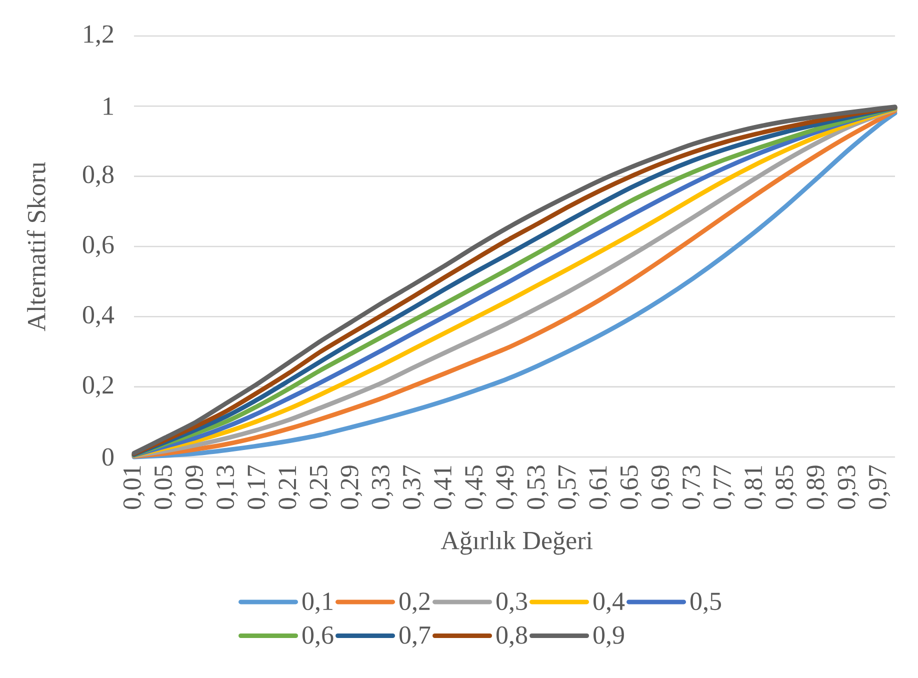 The height and width of the screenshot is (678, 918). What do you see at coordinates (98, 317) in the screenshot?
I see `y-tick-label: 0,4` at bounding box center [98, 317].